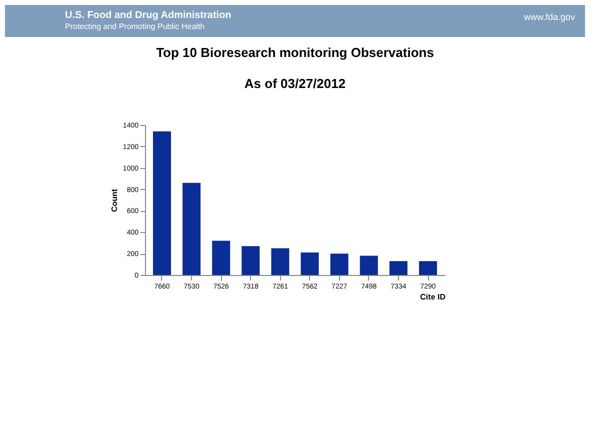 This screenshot has width=594, height=444. What do you see at coordinates (295, 83) in the screenshot?
I see `chart-subtitle: As of 03/27/2012` at bounding box center [295, 83].